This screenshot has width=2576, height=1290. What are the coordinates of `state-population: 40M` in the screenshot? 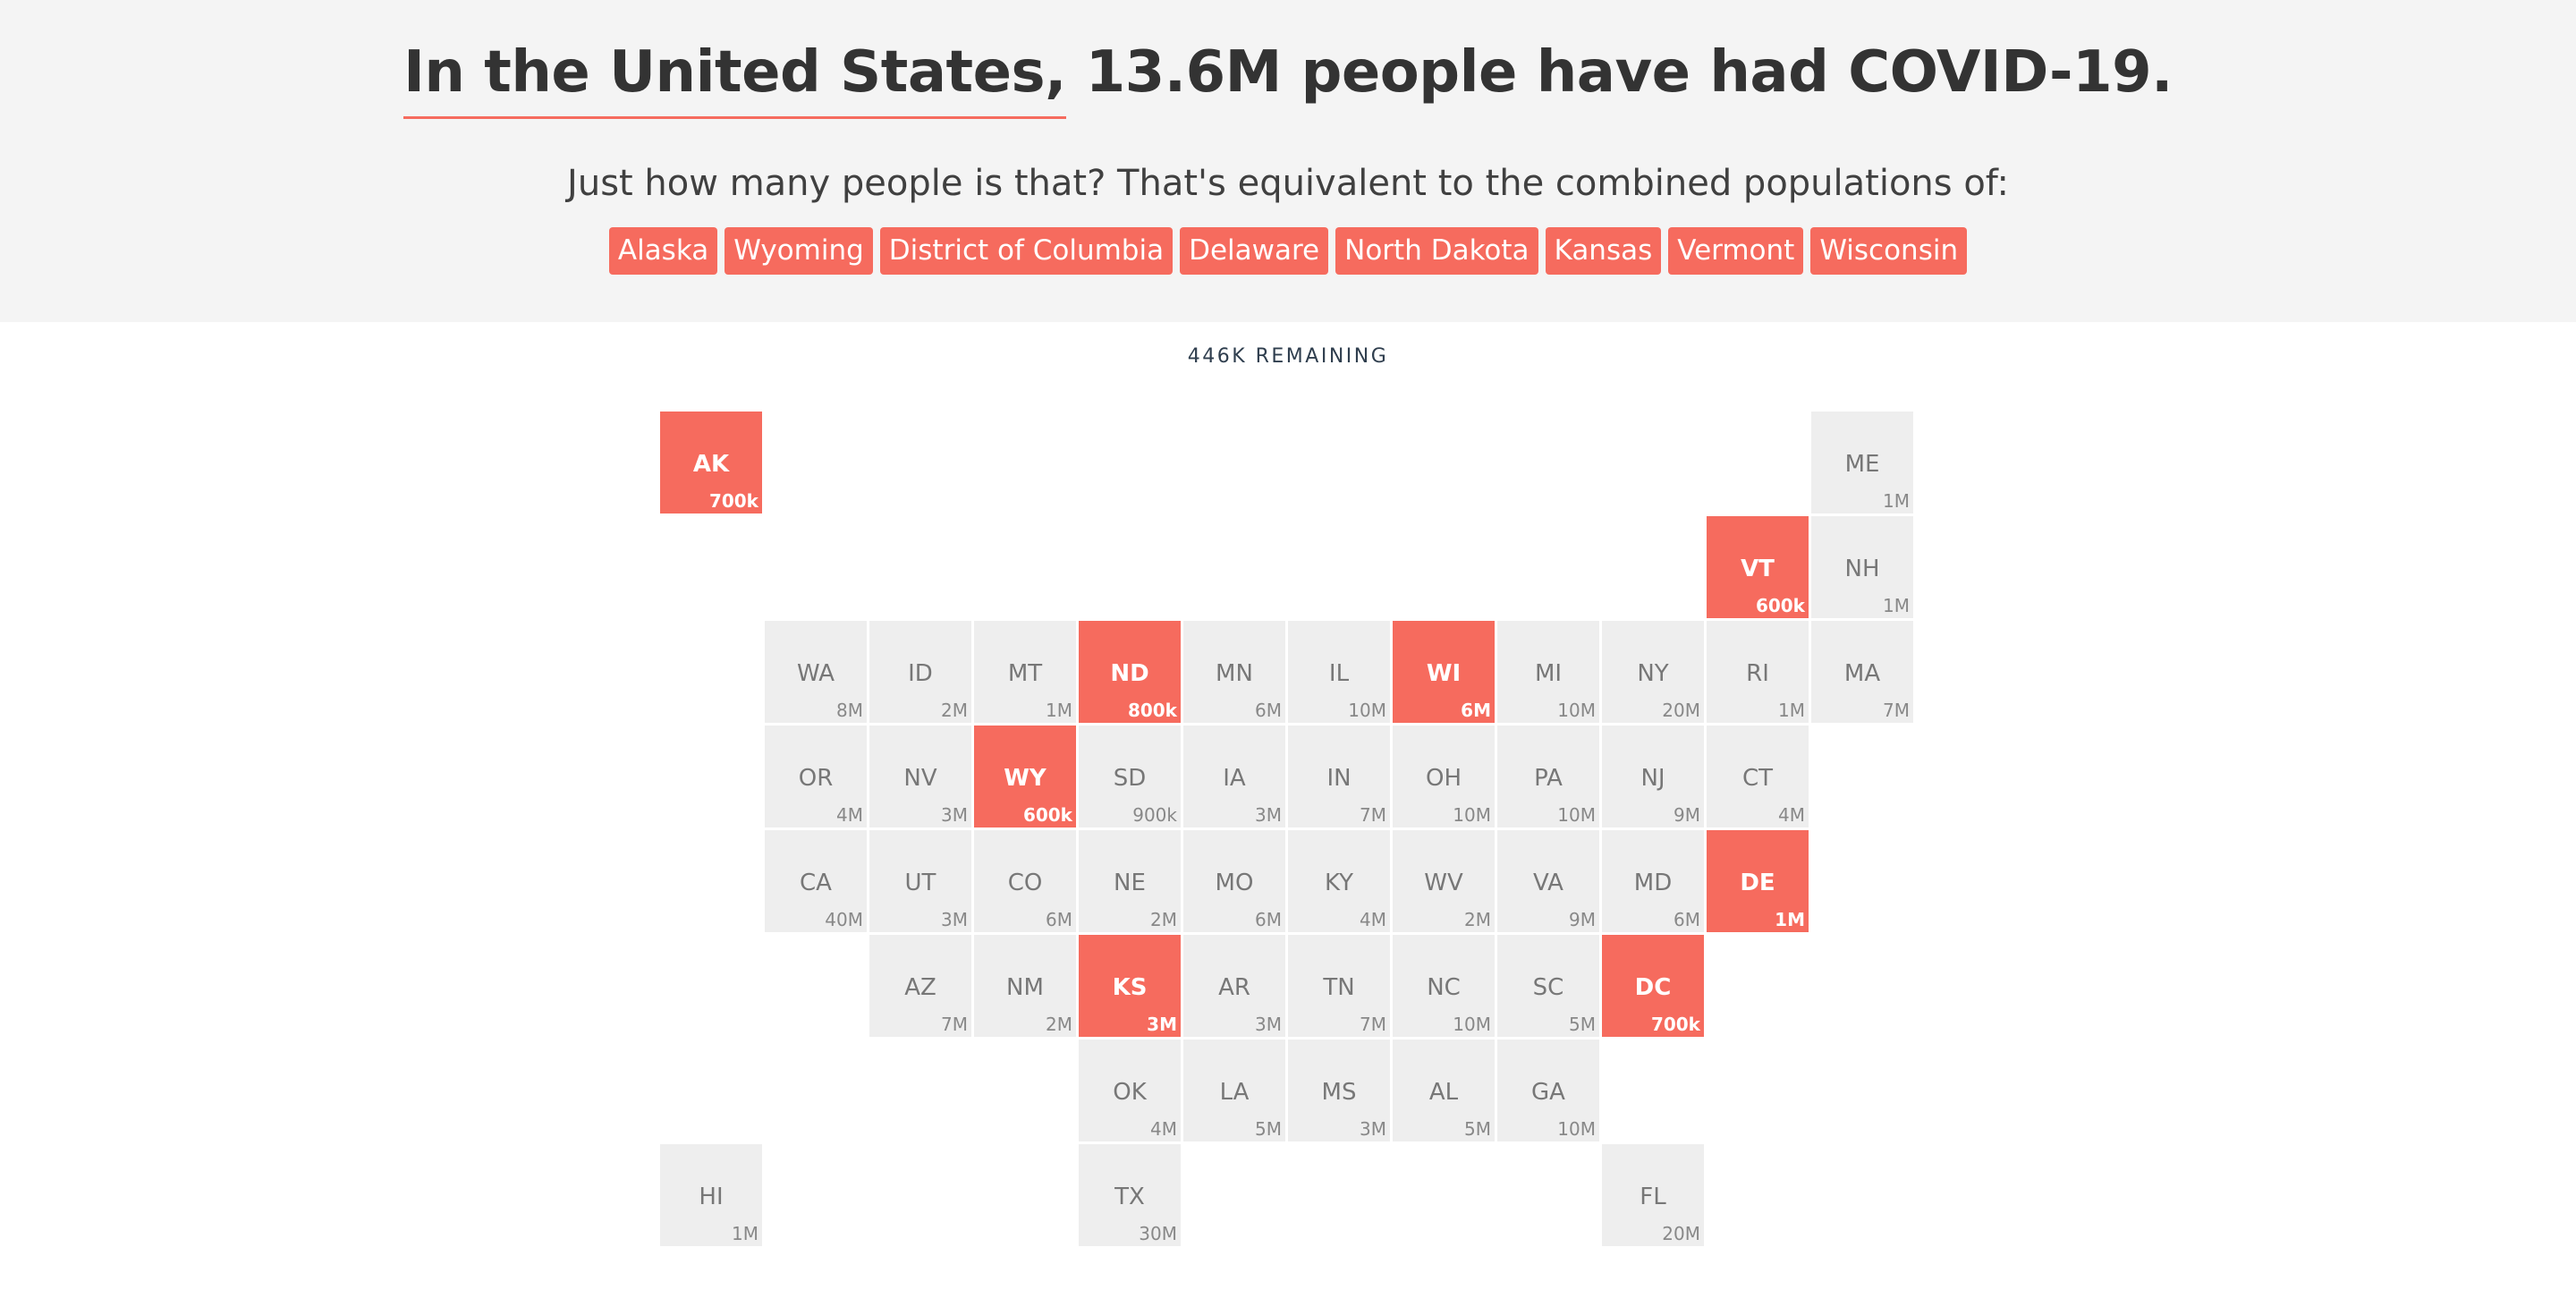 It's located at (844, 919).